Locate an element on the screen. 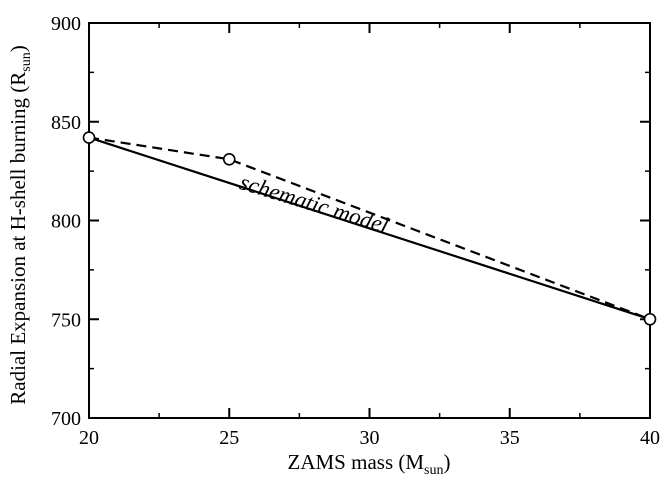  x-axis-label: ZAMS mass (Msun) is located at coordinates (369, 464).